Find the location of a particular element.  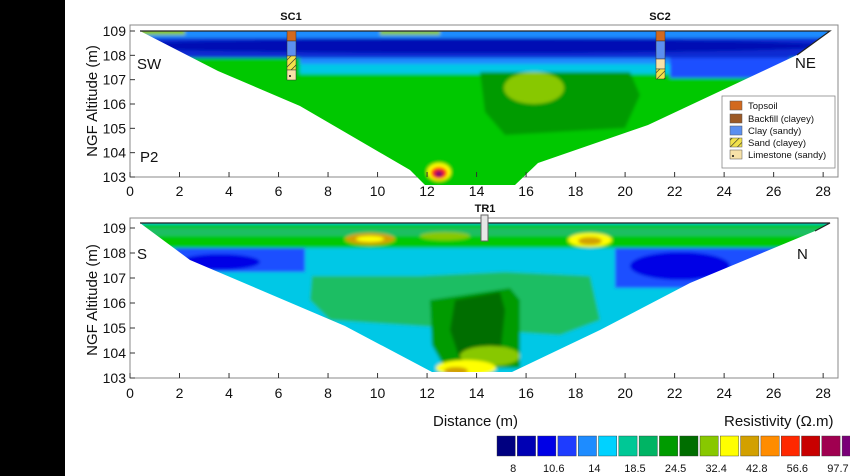

colorbar-label: 14 is located at coordinates (594, 469).